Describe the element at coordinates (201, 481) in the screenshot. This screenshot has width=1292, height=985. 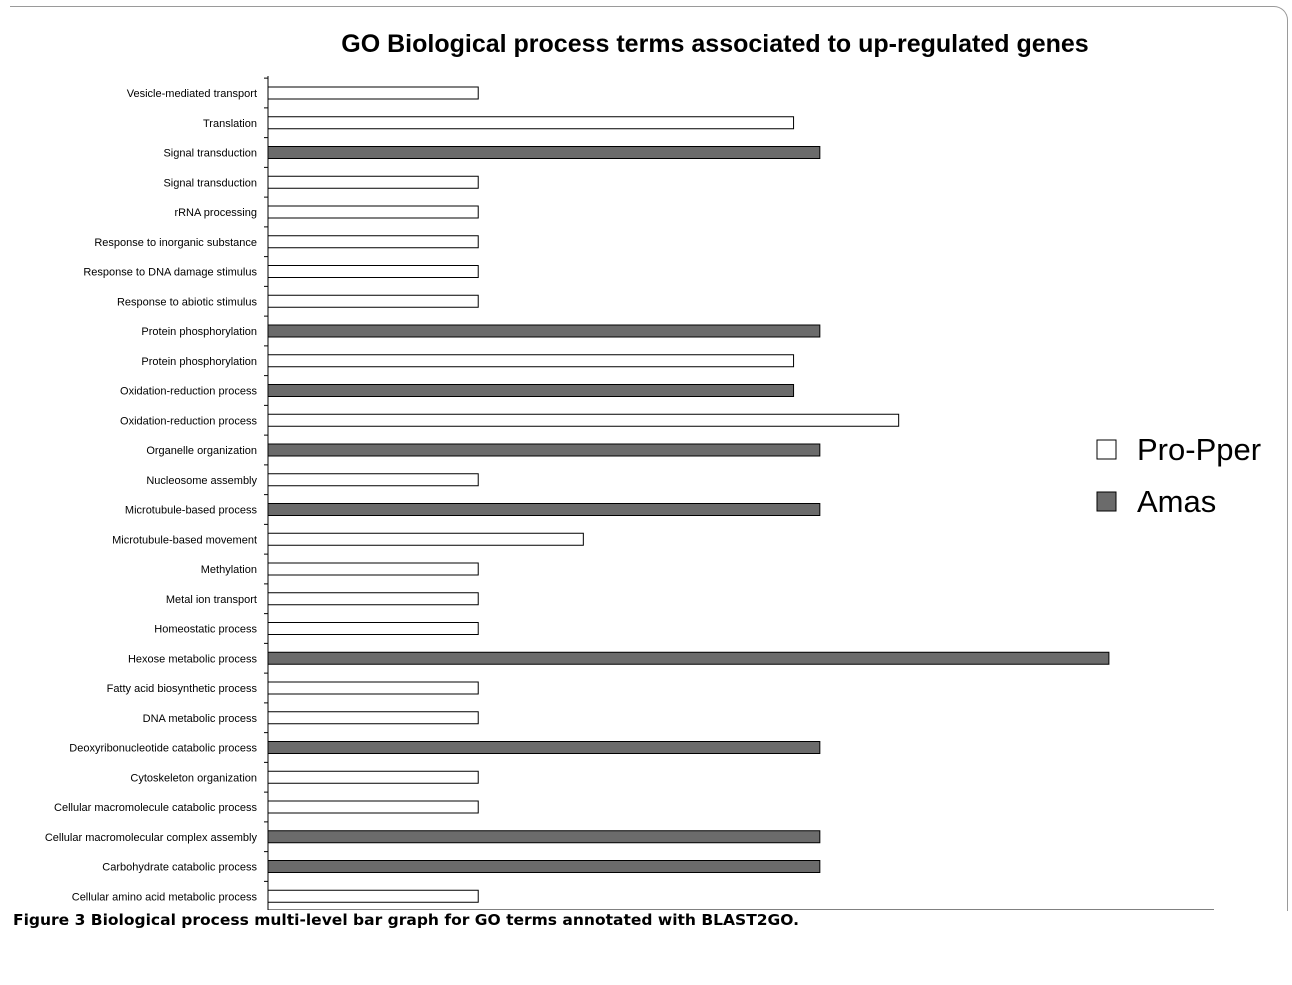
I see `category-label: Nucleosome assembly` at that location.